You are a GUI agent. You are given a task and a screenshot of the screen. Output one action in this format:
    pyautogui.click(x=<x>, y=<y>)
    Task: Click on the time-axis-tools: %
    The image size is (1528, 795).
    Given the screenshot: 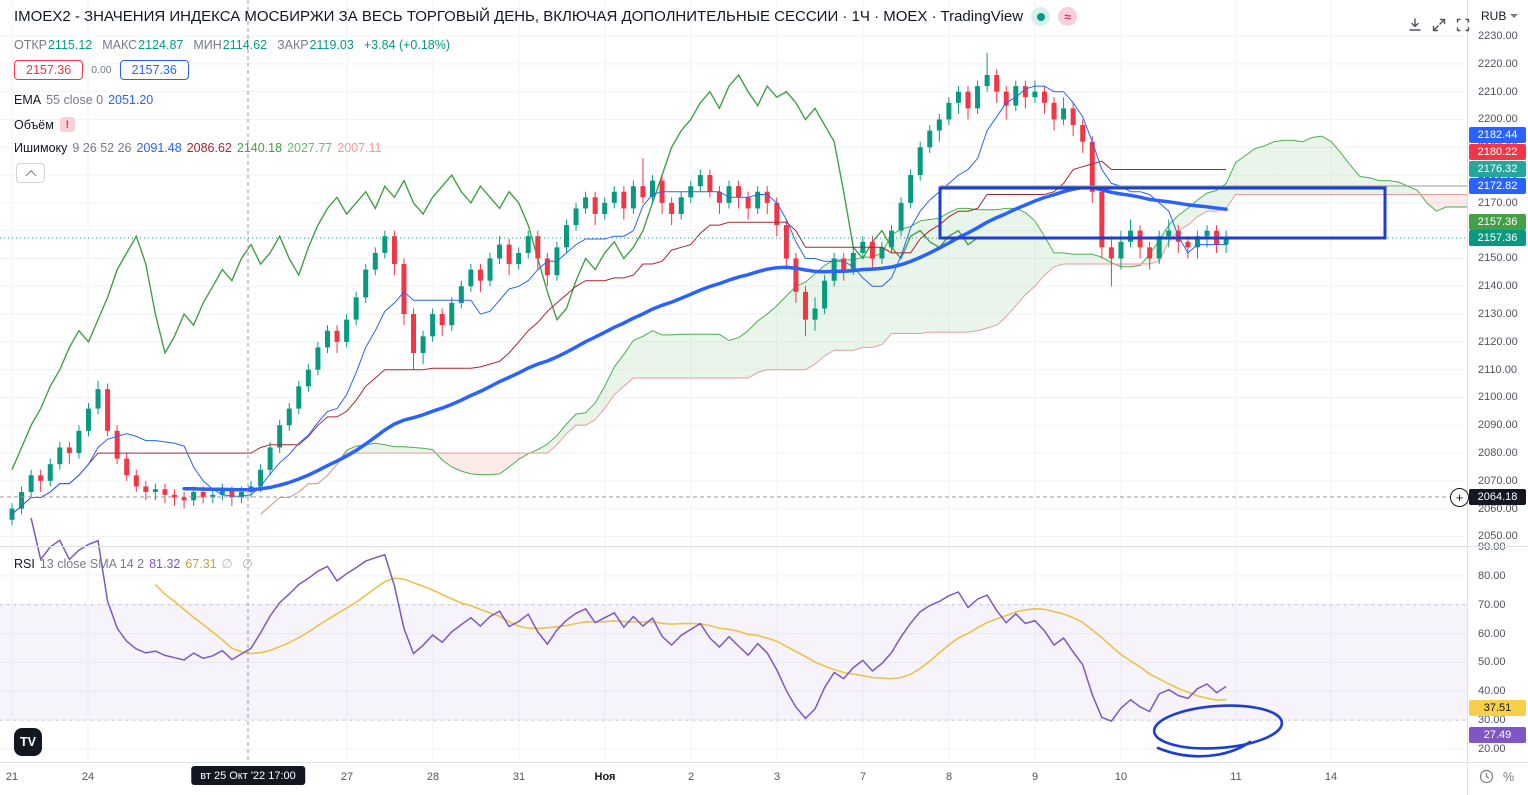 What is the action you would take?
    pyautogui.click(x=1496, y=776)
    